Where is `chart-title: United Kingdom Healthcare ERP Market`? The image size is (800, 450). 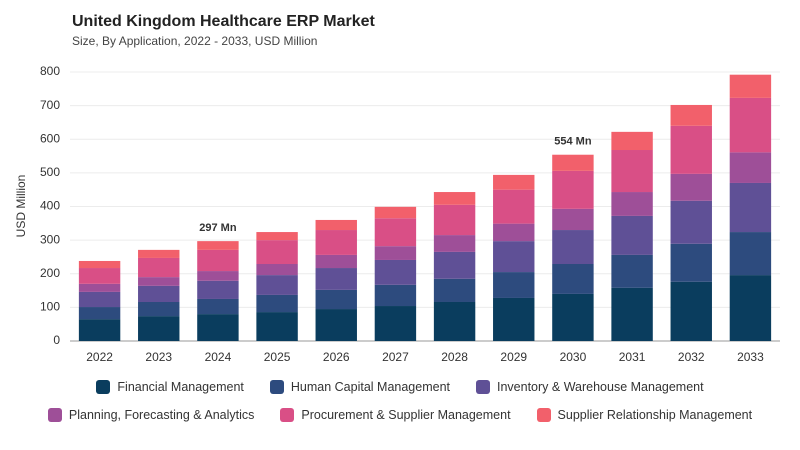
chart-title: United Kingdom Healthcare ERP Market is located at coordinates (224, 21).